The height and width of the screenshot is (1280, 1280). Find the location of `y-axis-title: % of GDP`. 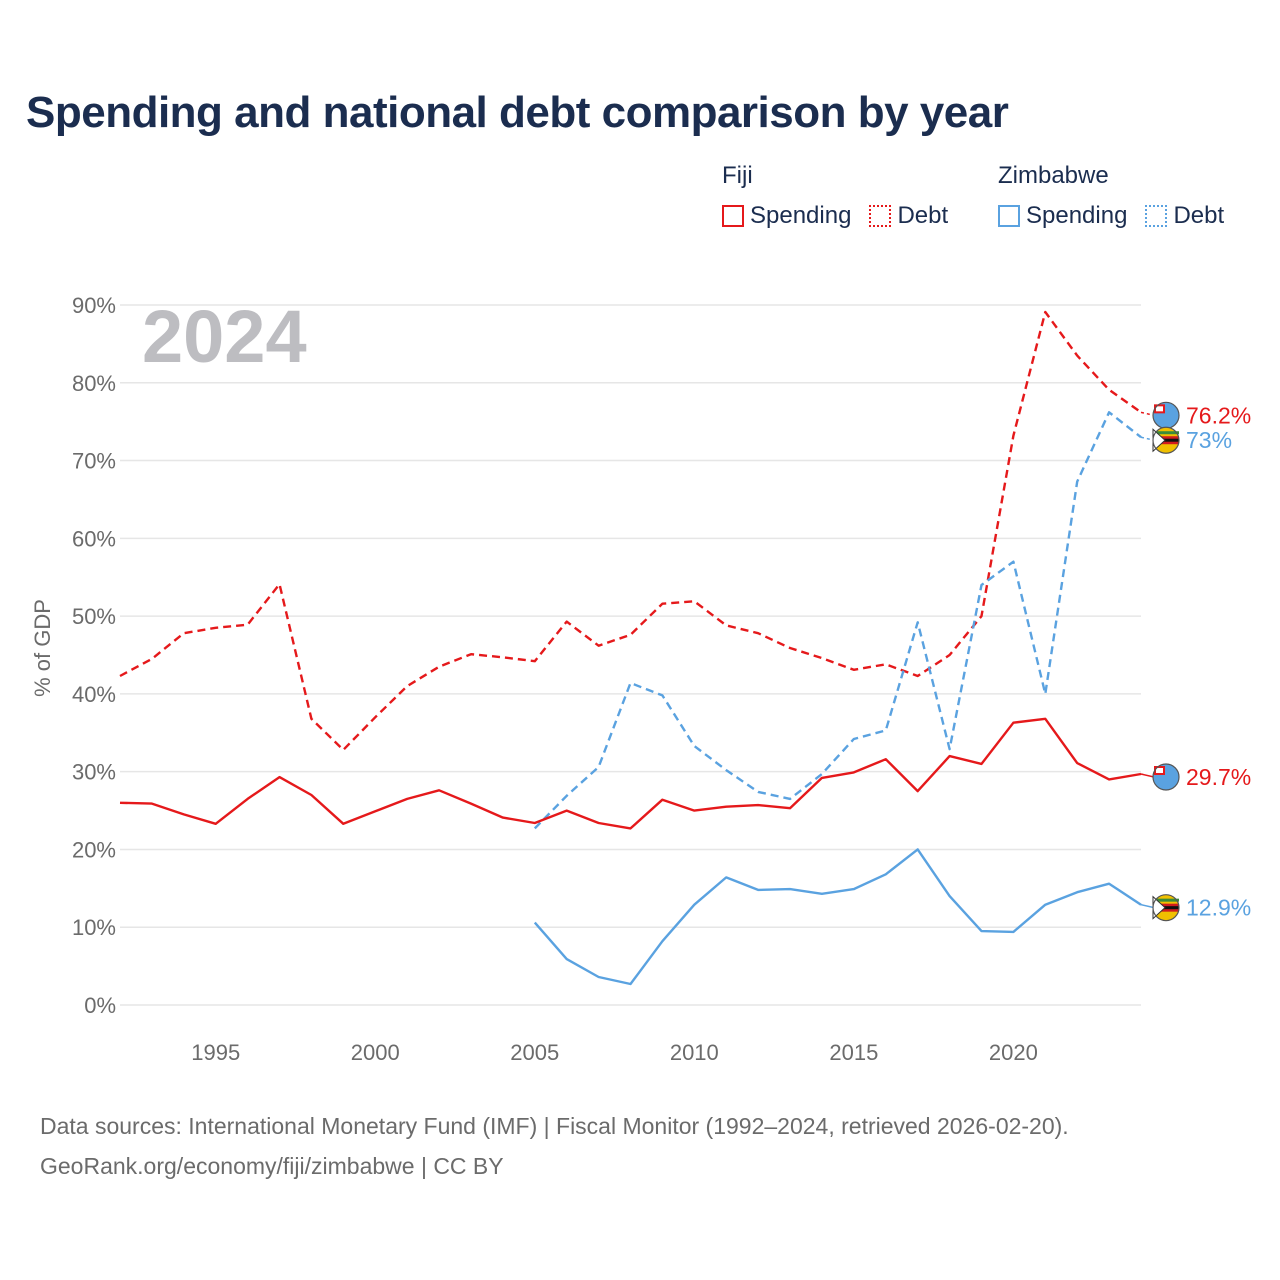

y-axis-title: % of GDP is located at coordinates (42, 648).